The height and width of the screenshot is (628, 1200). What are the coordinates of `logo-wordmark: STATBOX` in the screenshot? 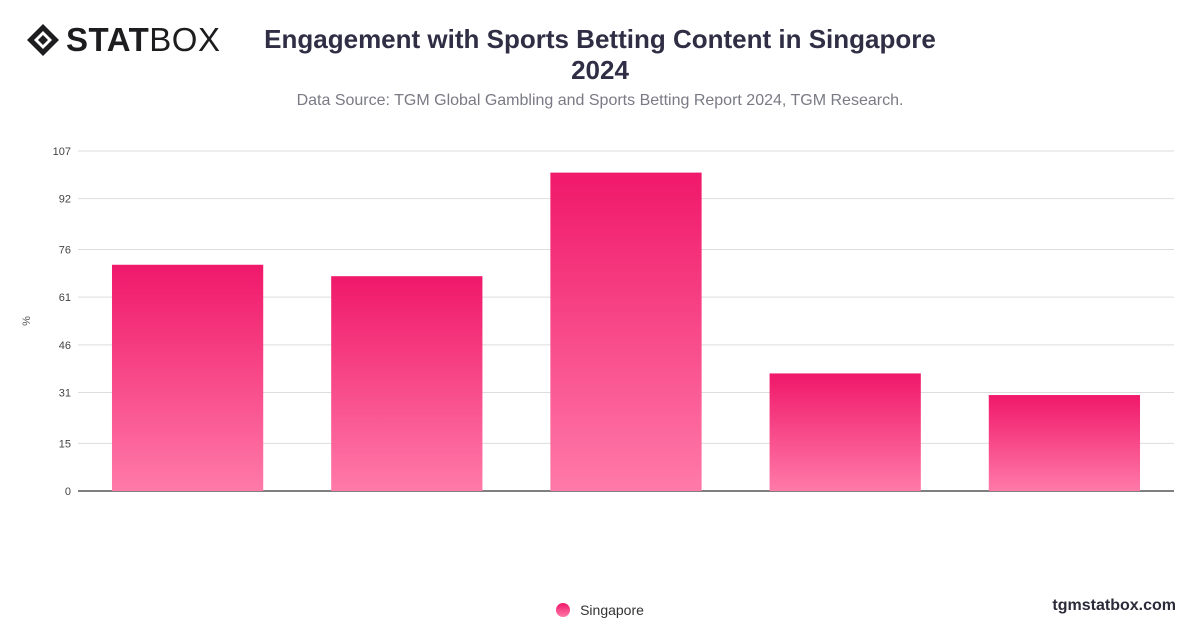 It's located at (143, 40).